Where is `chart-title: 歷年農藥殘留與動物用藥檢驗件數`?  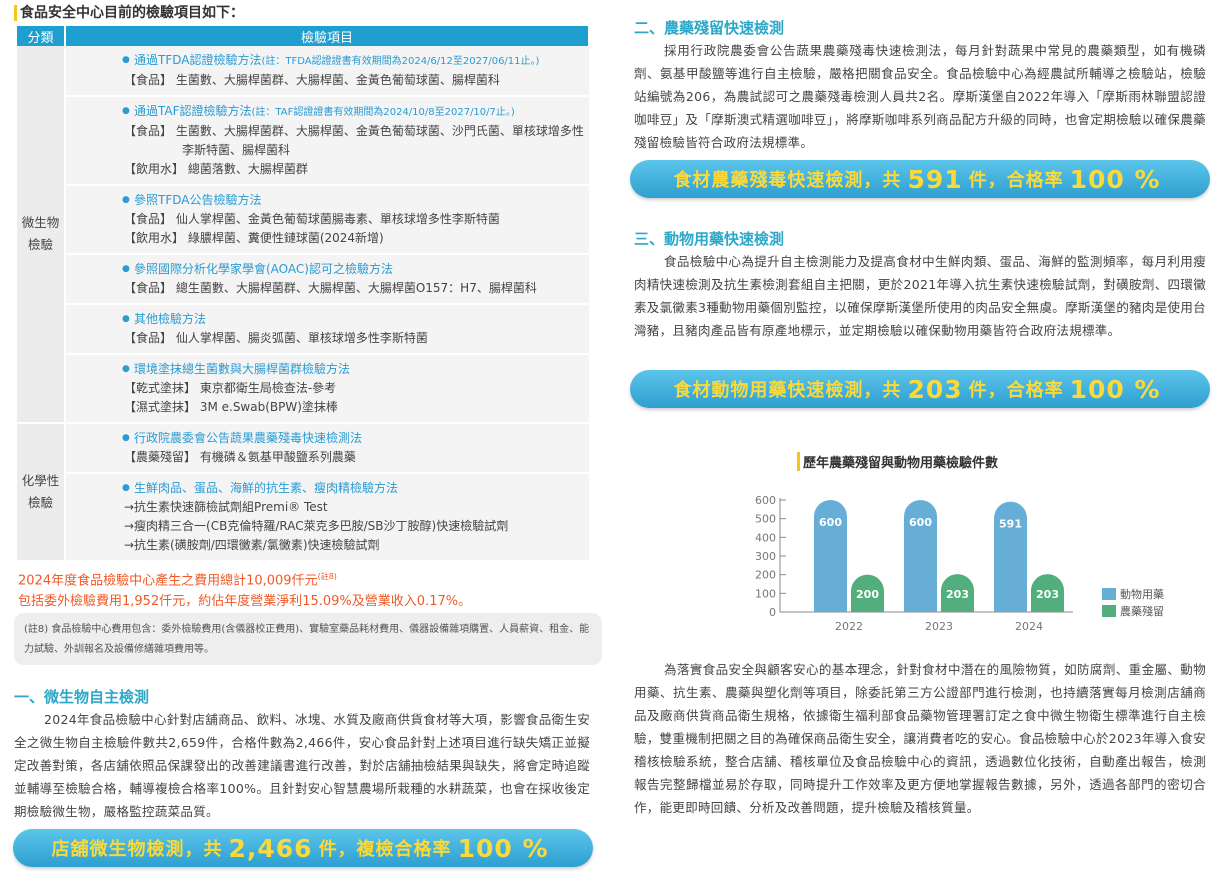
chart-title: 歷年農藥殘留與動物用藥檢驗件數 is located at coordinates (897, 461).